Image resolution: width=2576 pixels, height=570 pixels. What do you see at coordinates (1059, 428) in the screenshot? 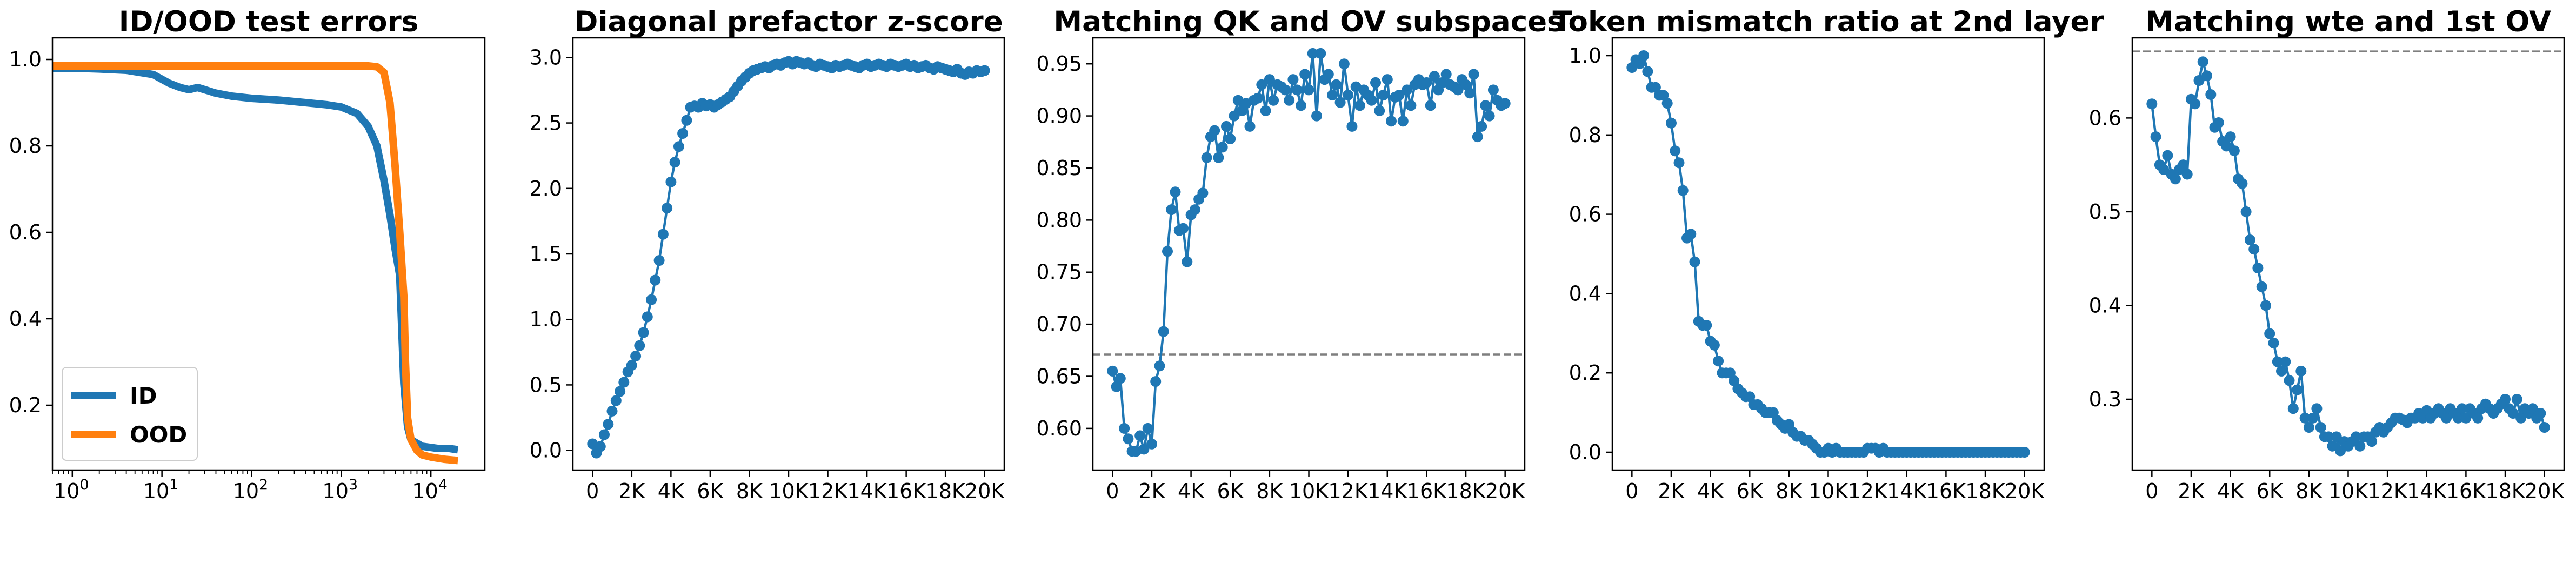
I see `y-tick-label: 0.60` at bounding box center [1059, 428].